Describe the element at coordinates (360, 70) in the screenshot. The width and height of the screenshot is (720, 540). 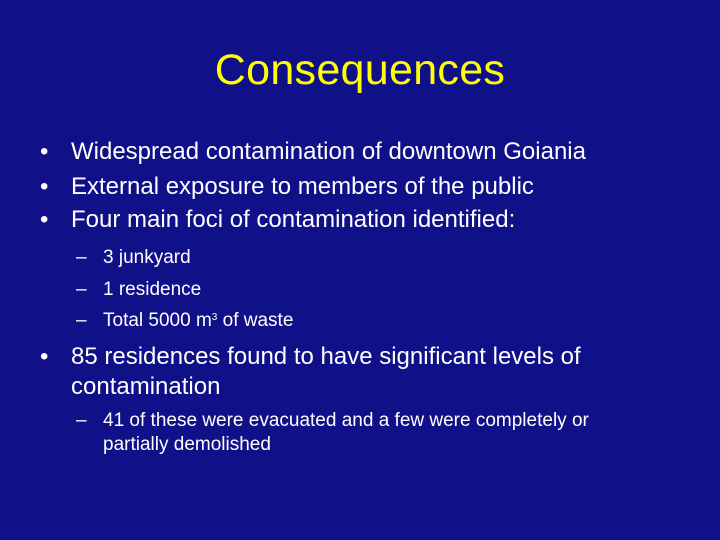
I see `slide-title: Consequences` at that location.